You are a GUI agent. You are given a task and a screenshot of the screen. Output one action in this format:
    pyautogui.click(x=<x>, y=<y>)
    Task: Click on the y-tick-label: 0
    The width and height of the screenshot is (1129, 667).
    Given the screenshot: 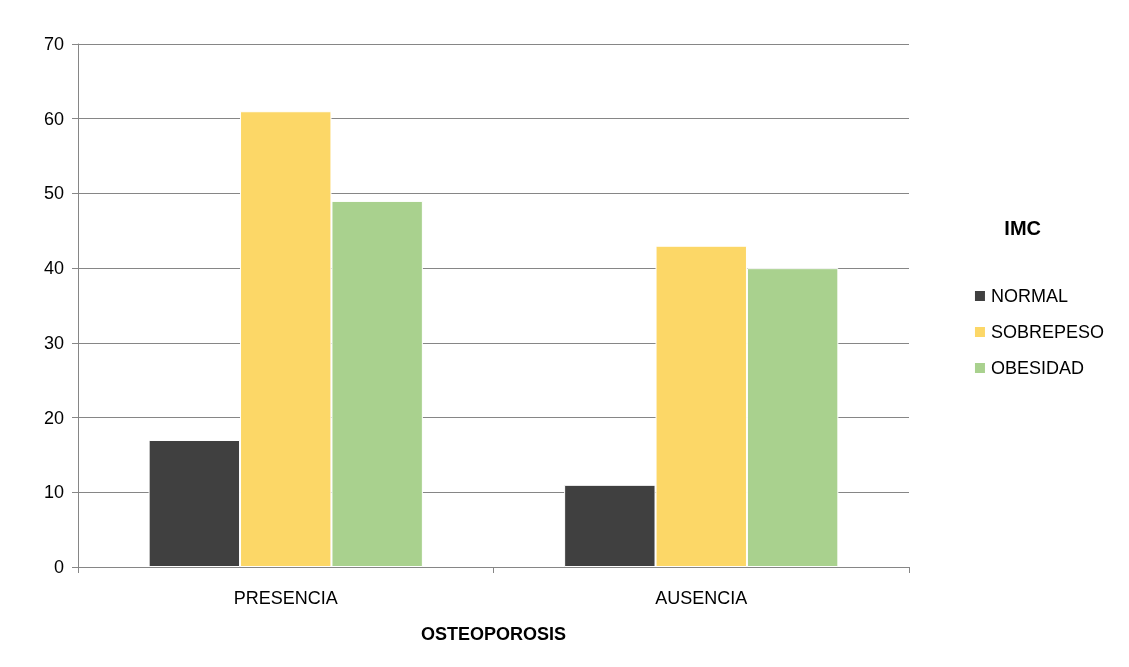 What is the action you would take?
    pyautogui.click(x=58, y=567)
    